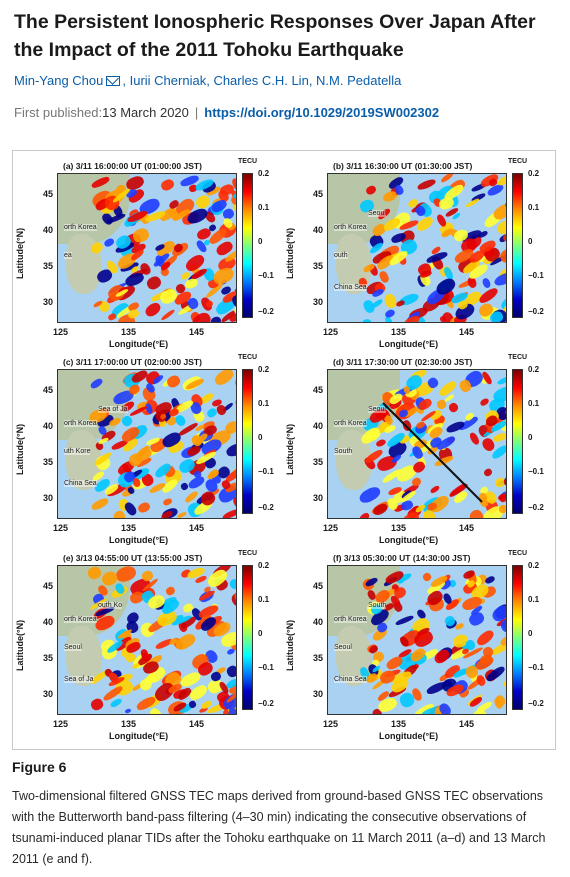  What do you see at coordinates (417, 248) in the screenshot?
I see `tec-map: orth Korea outh Seoul China Sea` at bounding box center [417, 248].